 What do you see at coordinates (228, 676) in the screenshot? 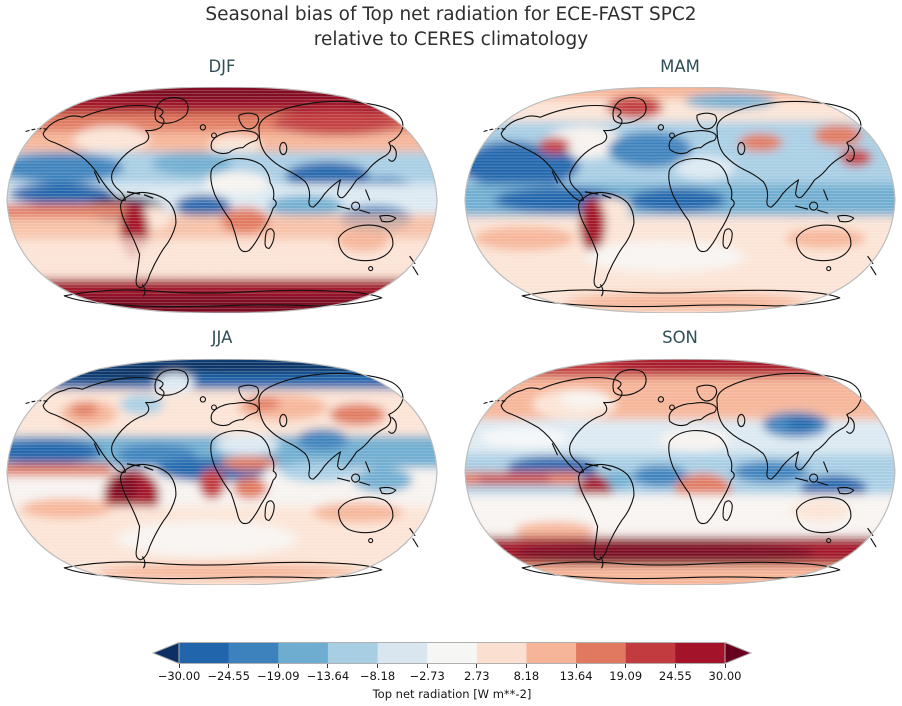
I see `colorbar-tick-label: −24.55` at bounding box center [228, 676].